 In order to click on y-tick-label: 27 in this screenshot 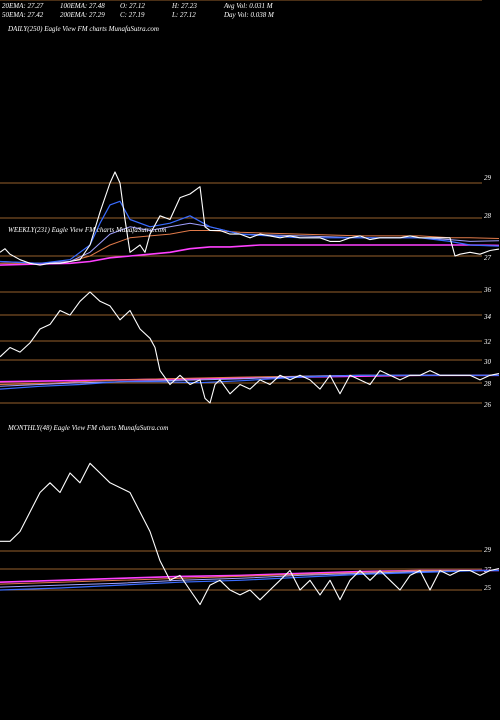, I will do `click(488, 258)`.